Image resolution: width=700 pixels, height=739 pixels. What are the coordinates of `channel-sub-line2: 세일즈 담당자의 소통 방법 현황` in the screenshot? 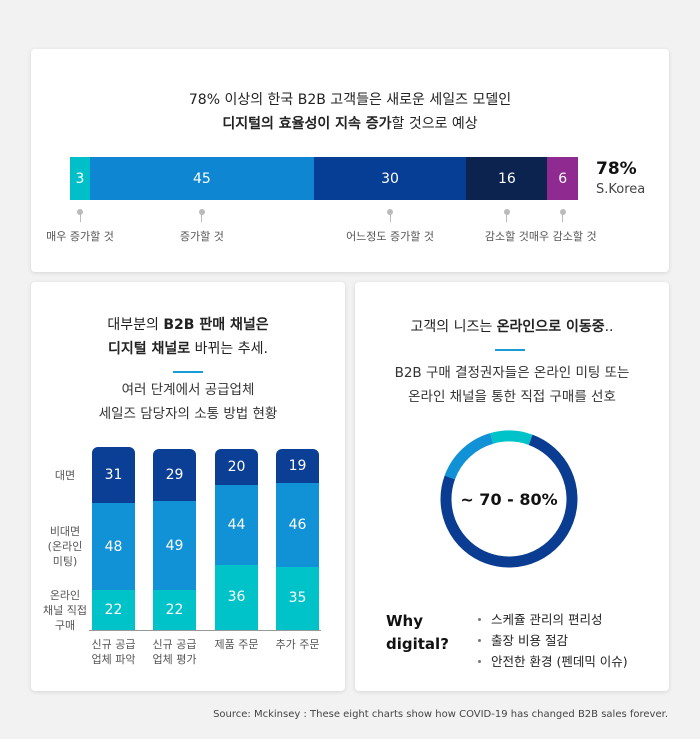 It's located at (188, 414).